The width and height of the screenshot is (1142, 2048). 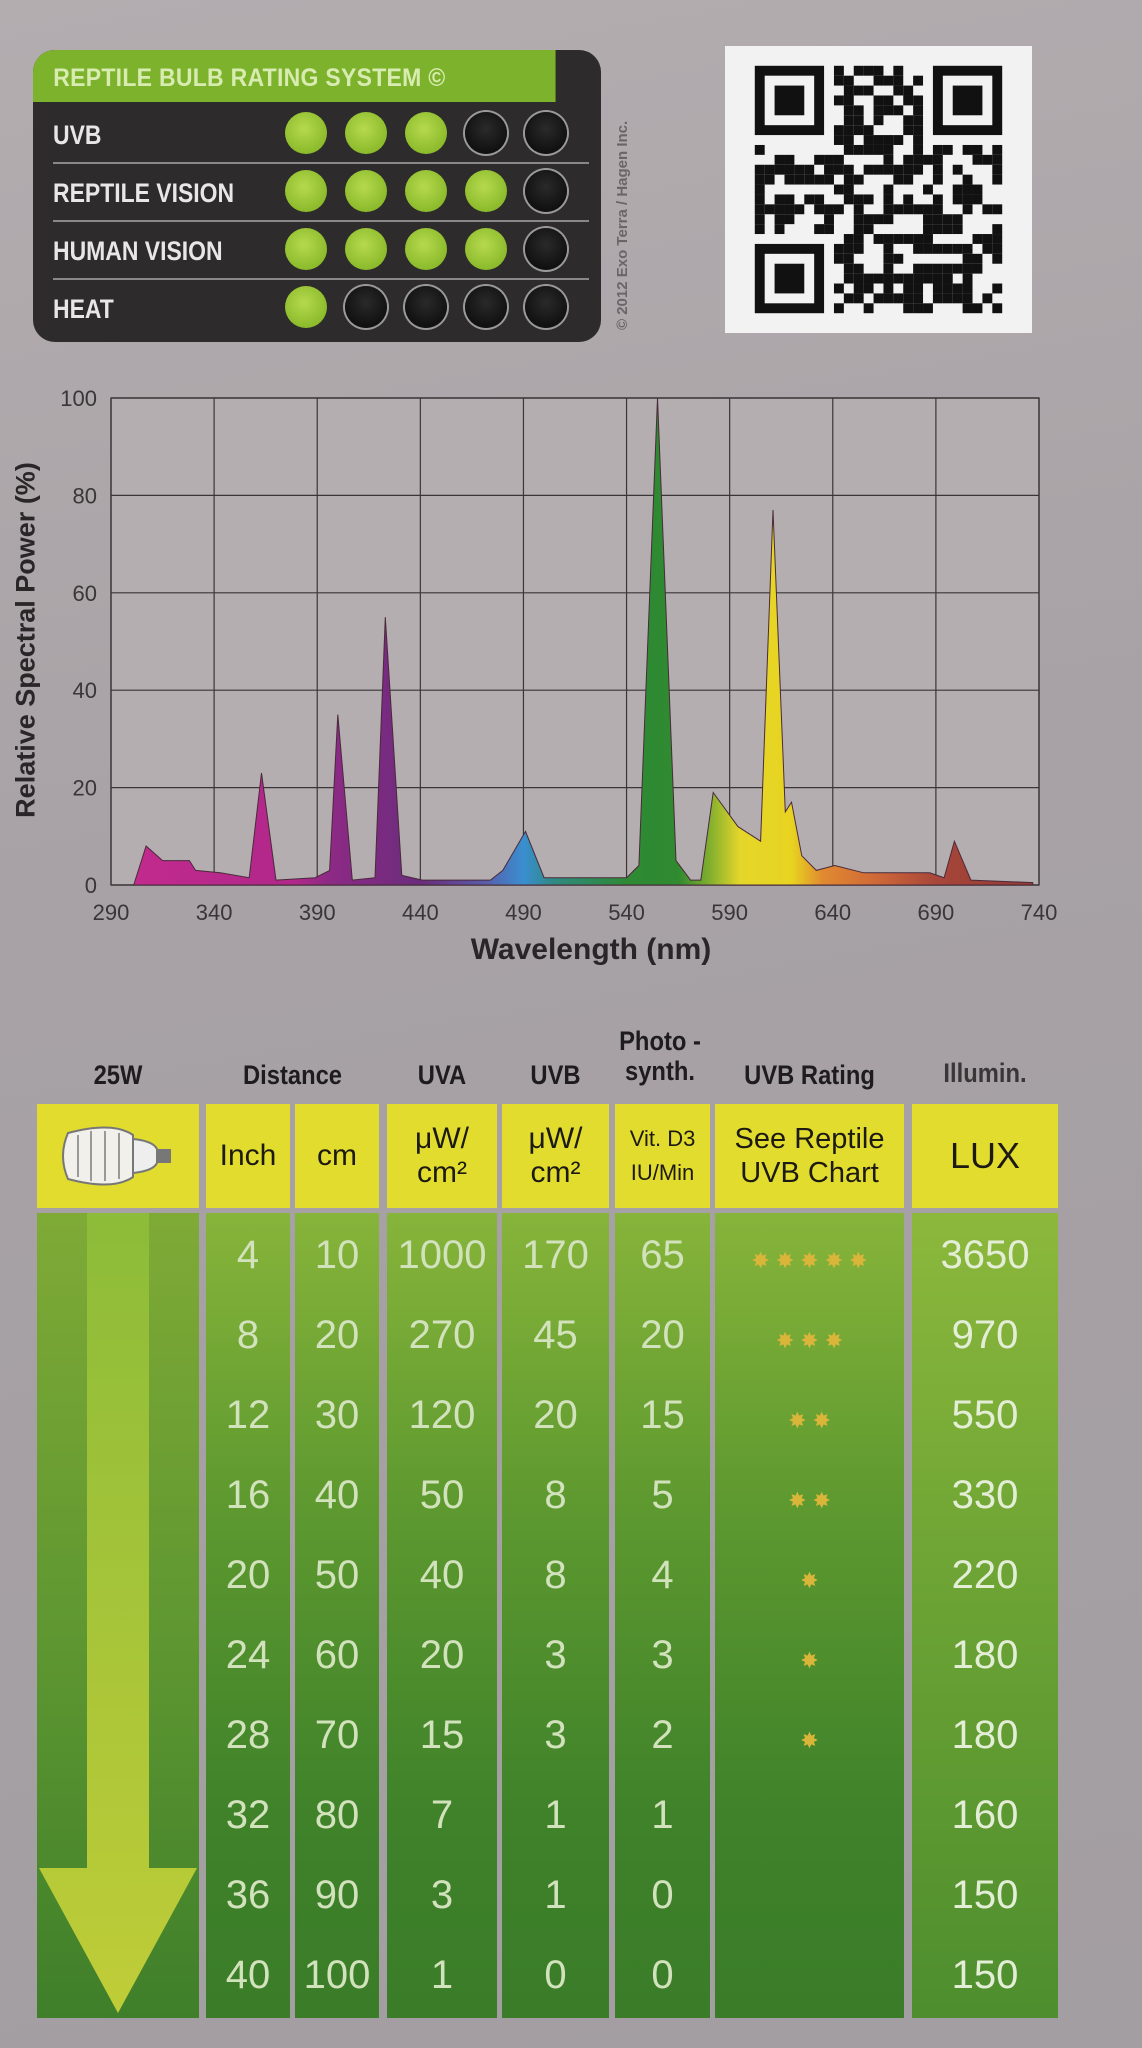 I want to click on rating-row: HUMAN VISION, so click(x=317, y=251).